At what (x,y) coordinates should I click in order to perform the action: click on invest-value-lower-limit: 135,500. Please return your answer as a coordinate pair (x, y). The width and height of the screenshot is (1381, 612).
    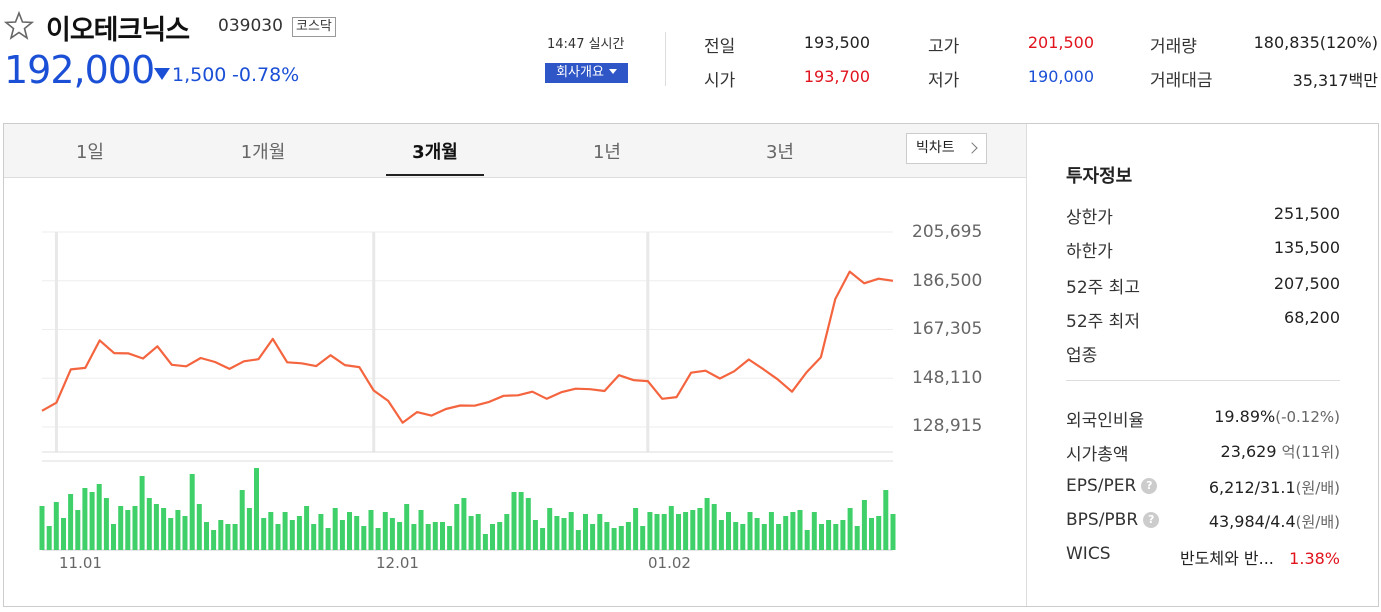
    Looking at the image, I should click on (1306, 247).